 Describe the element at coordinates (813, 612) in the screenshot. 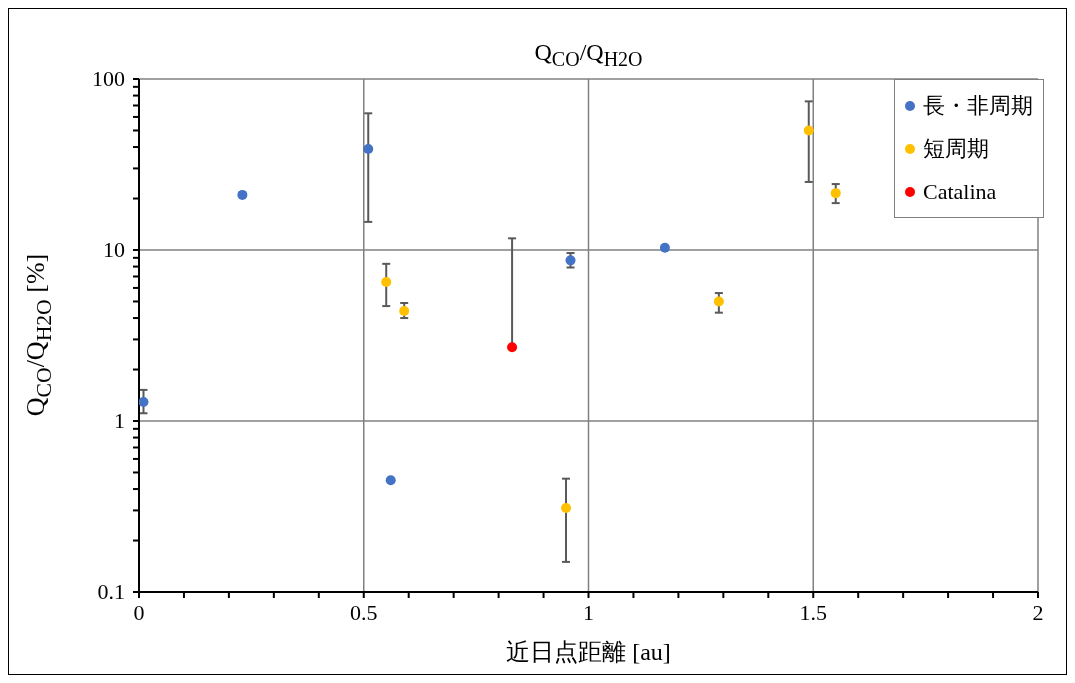

I see `x-tick-label: 1.5` at that location.